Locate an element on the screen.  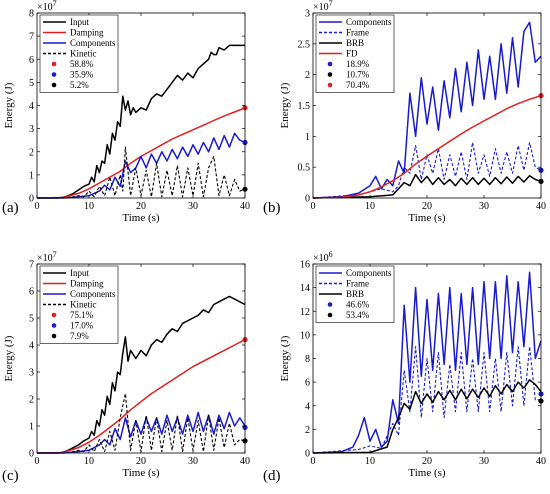
y-tick-label: 14 is located at coordinates (305, 288).